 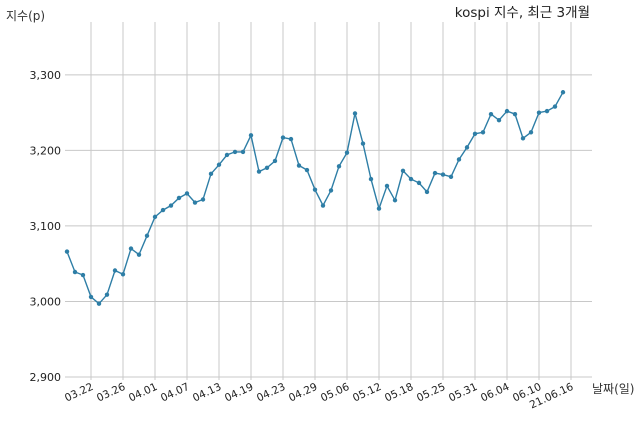 What do you see at coordinates (46, 301) in the screenshot?
I see `y-tick-label: 3,000` at bounding box center [46, 301].